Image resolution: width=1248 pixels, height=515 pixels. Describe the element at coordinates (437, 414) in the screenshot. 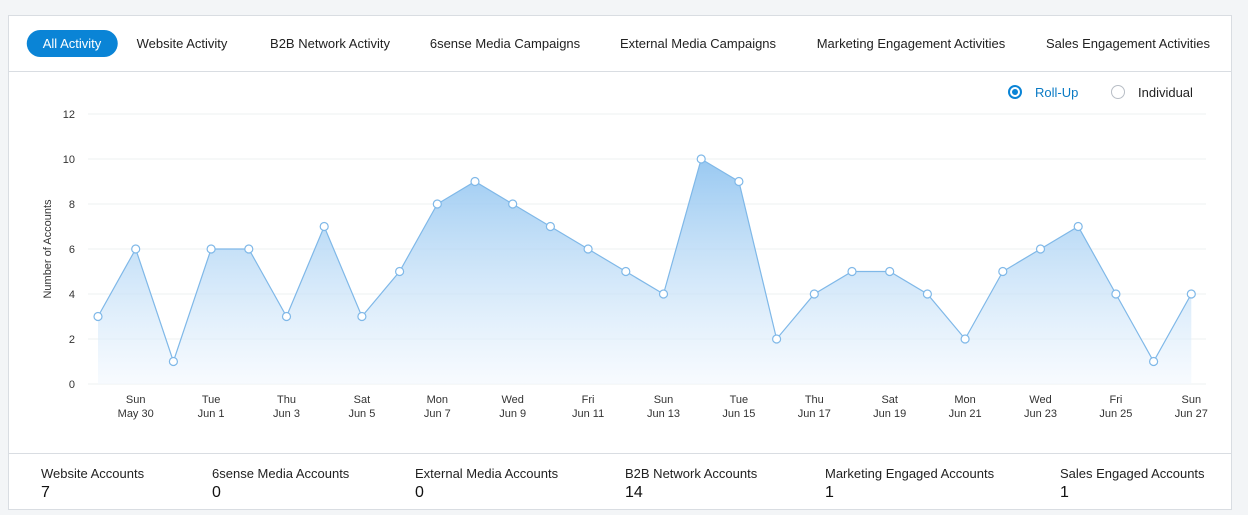

I see `x-tick-date: Jun 7` at that location.